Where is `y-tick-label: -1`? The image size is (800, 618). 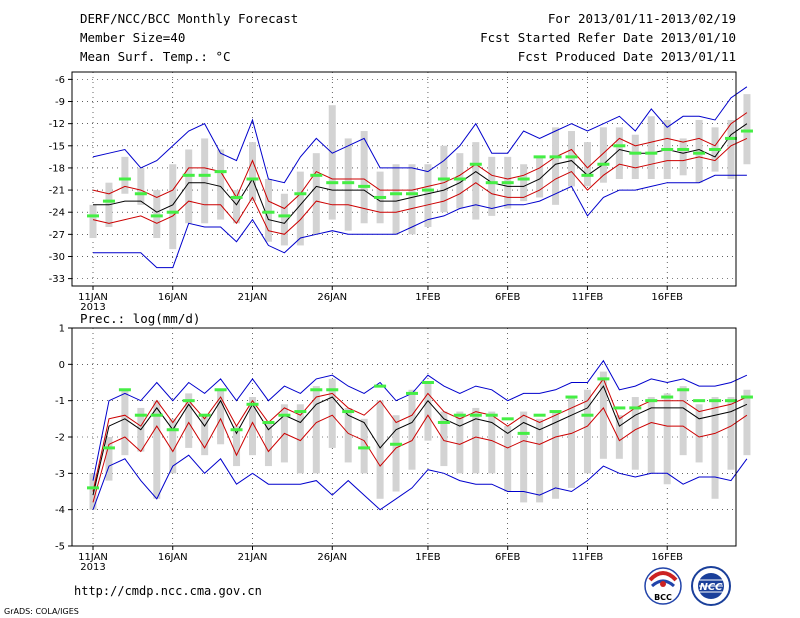 y-tick-label: -1 is located at coordinates (60, 401).